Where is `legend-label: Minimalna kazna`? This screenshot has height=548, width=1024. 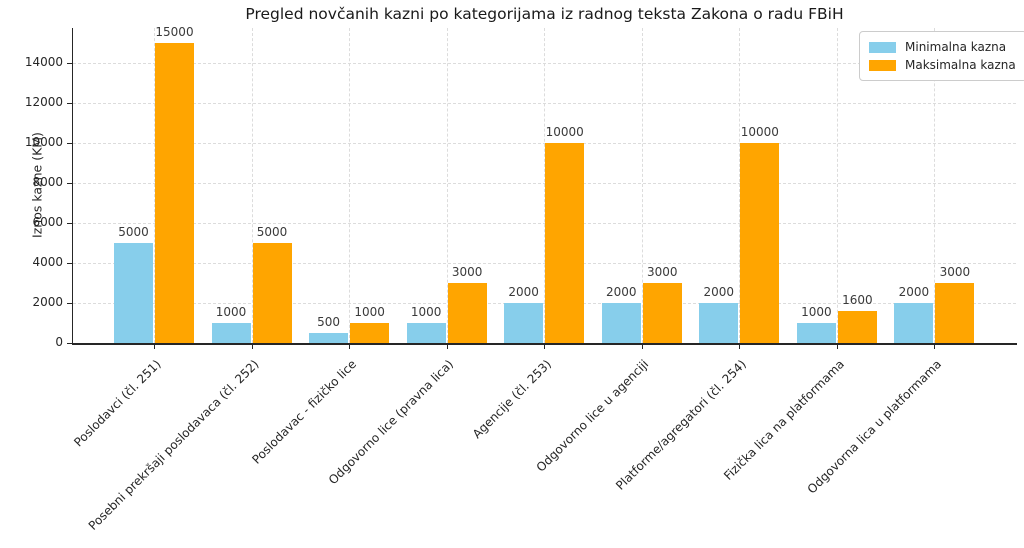
legend-label: Minimalna kazna is located at coordinates (956, 47).